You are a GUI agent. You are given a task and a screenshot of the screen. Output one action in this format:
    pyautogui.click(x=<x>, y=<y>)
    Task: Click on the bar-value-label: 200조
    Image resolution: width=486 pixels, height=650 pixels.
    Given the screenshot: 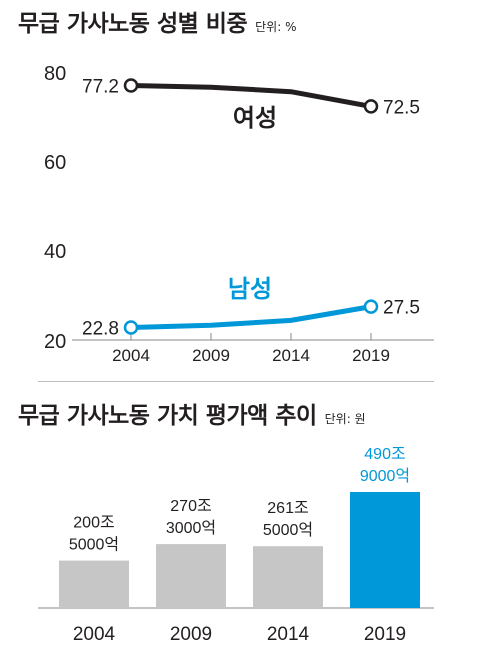 What is the action you would take?
    pyautogui.click(x=93, y=523)
    